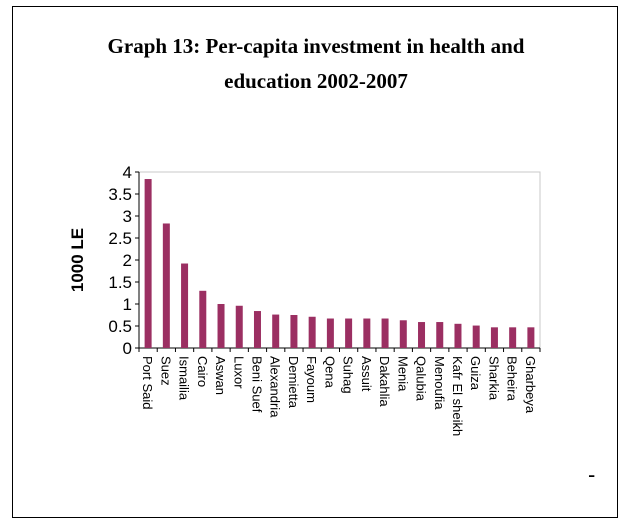  Describe the element at coordinates (312, 332) in the screenshot. I see `bar-fayoum` at that location.